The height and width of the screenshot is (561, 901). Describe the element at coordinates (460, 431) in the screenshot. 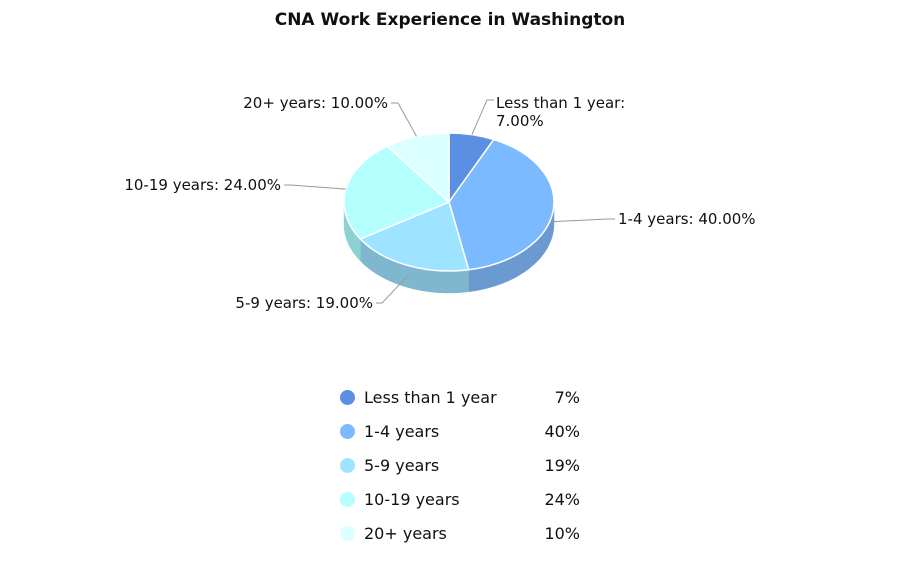

I see `legend-item-1-4-years: 1-4 years 40%` at that location.